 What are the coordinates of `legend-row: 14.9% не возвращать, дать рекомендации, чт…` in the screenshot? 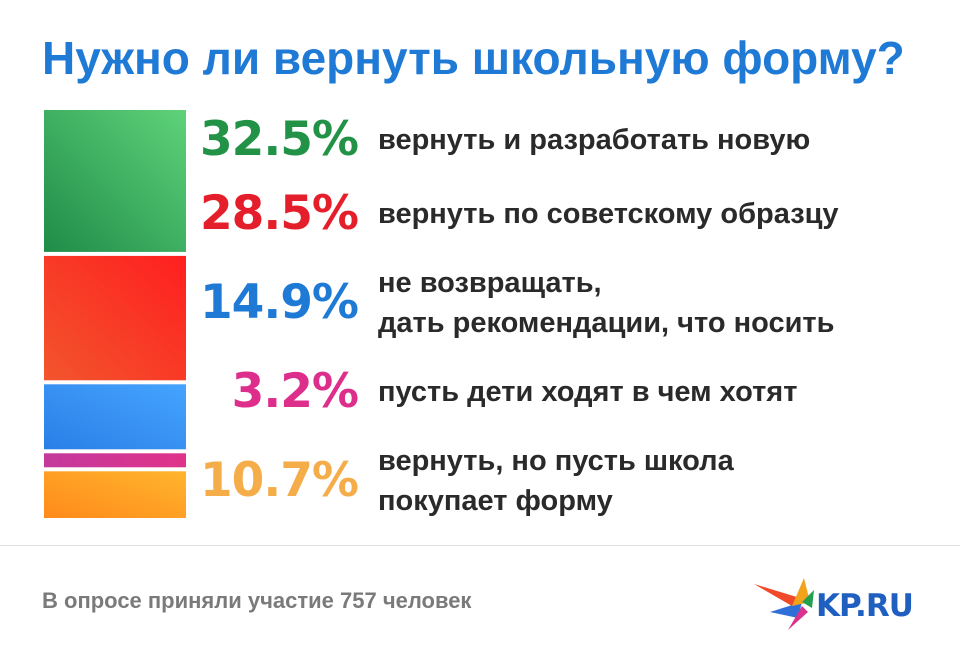 It's located at (570, 303).